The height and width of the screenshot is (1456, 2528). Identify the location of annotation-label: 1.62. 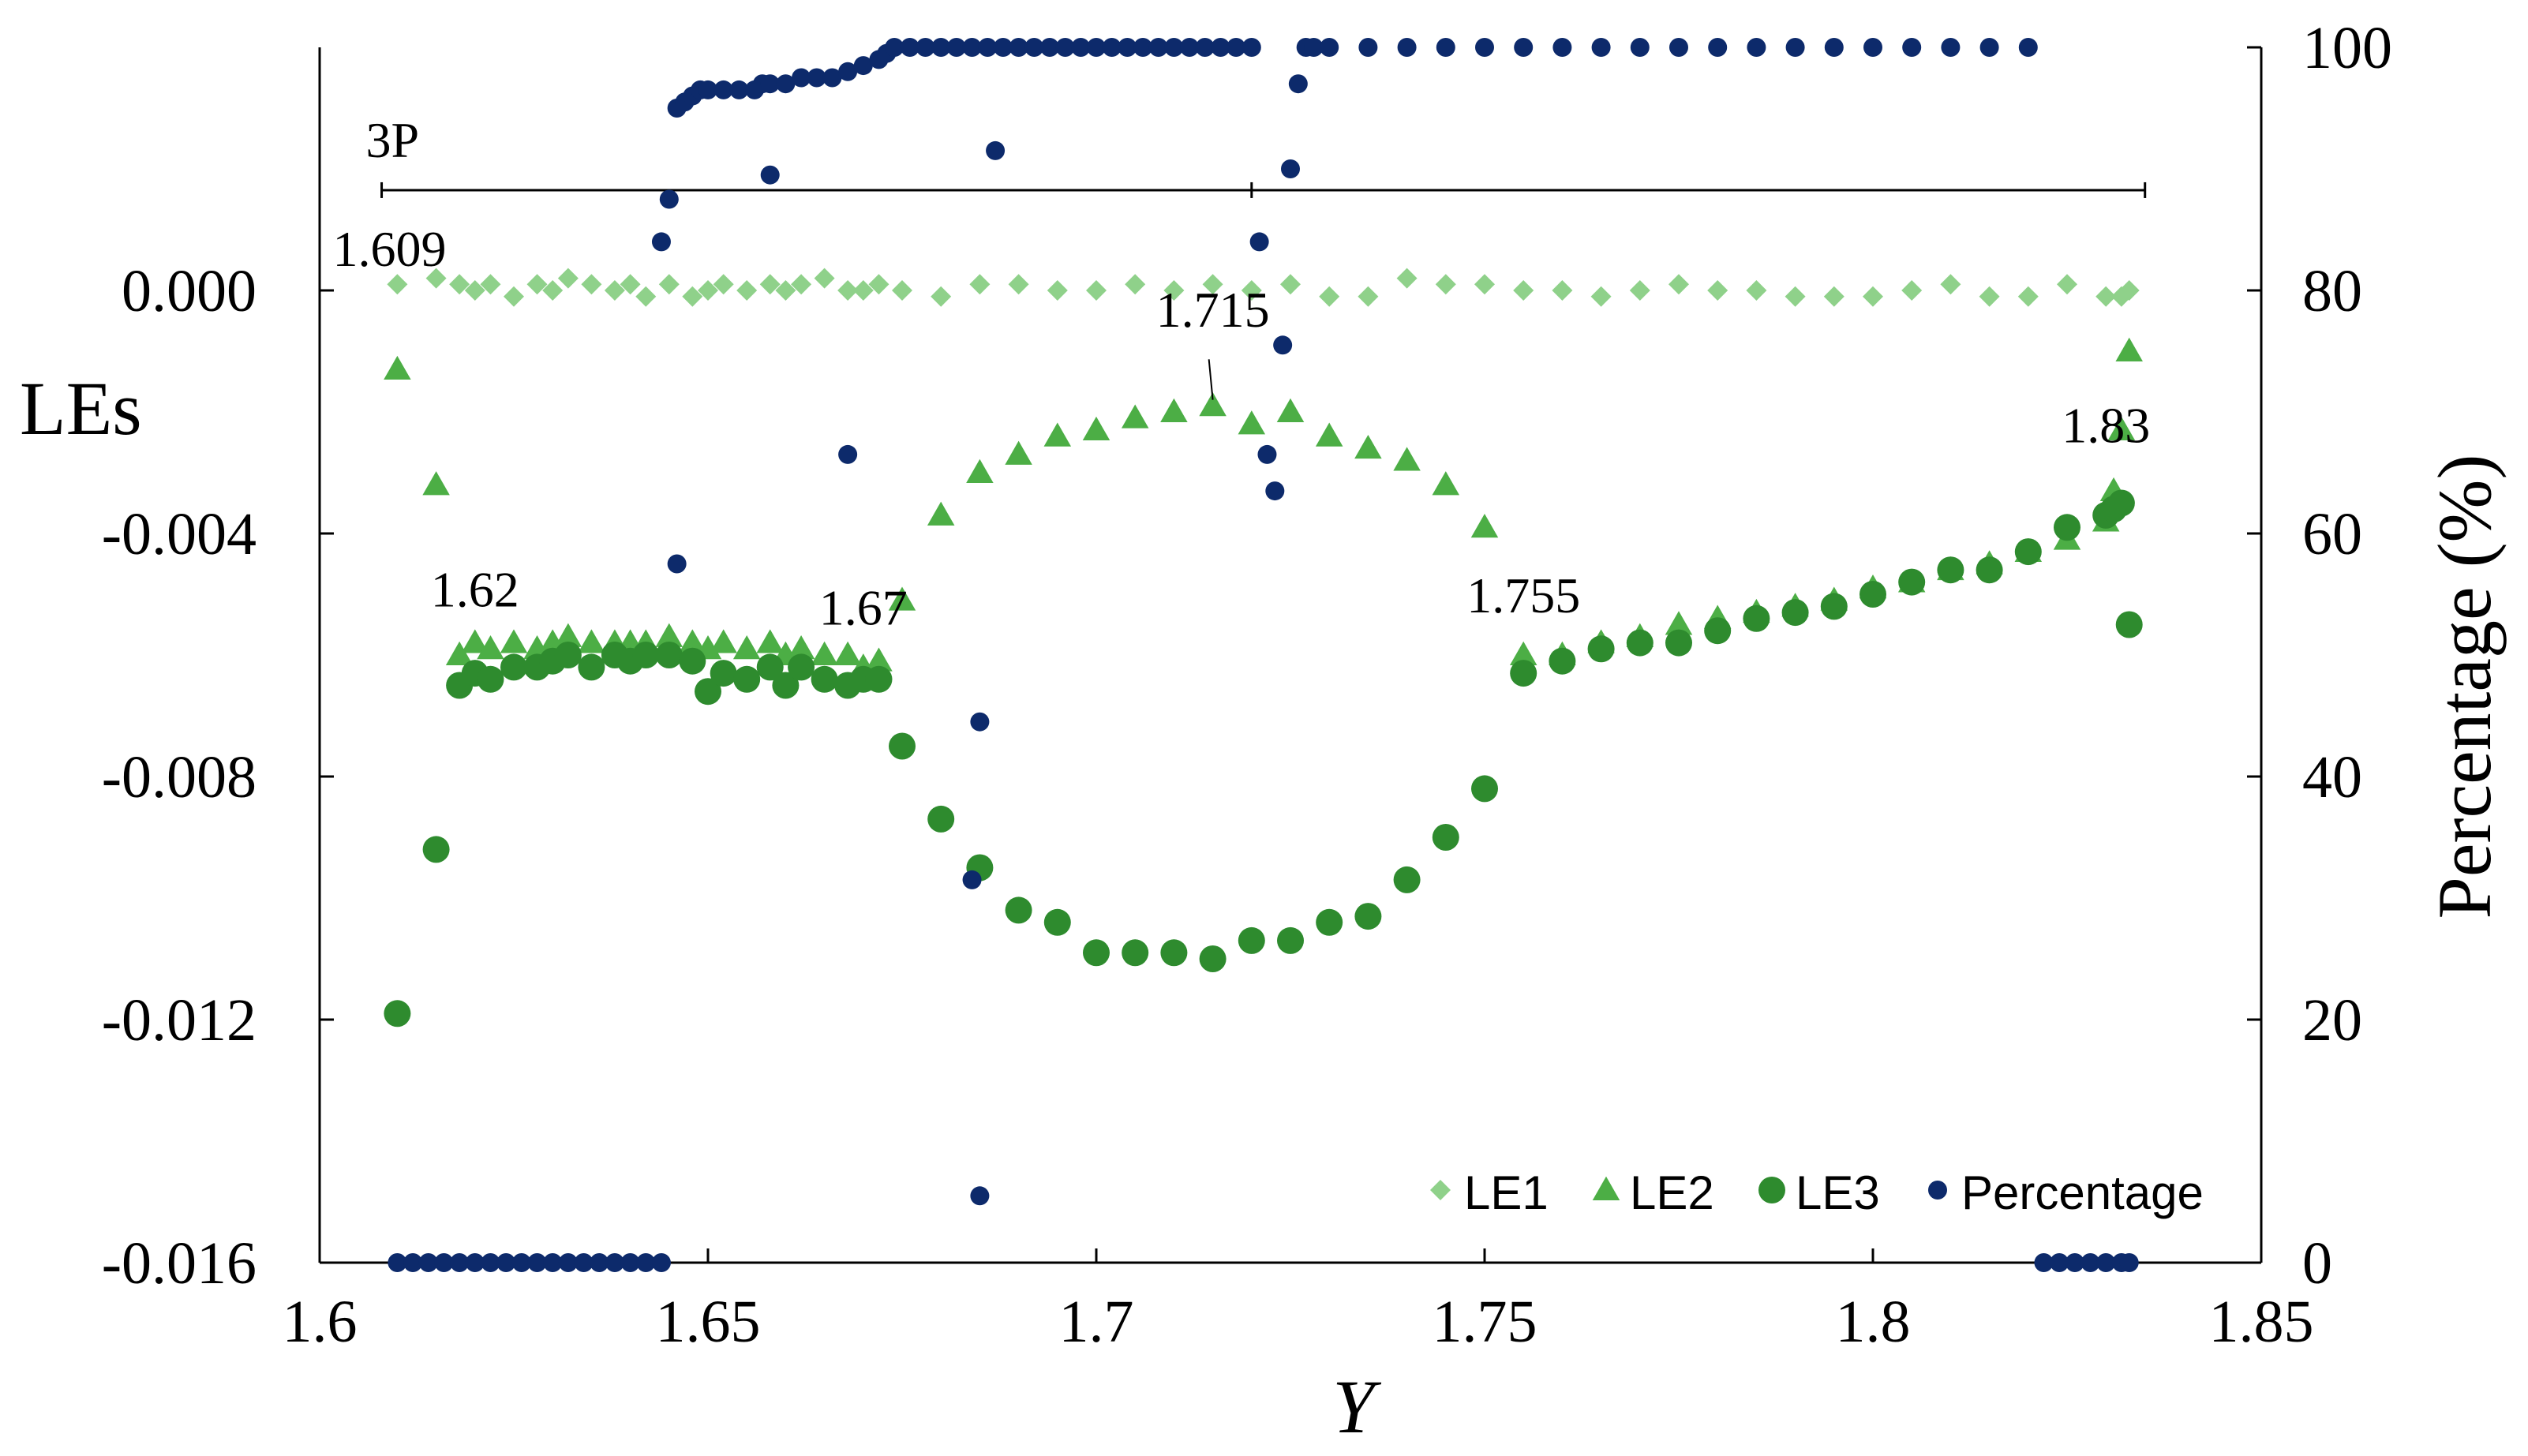
(475, 589).